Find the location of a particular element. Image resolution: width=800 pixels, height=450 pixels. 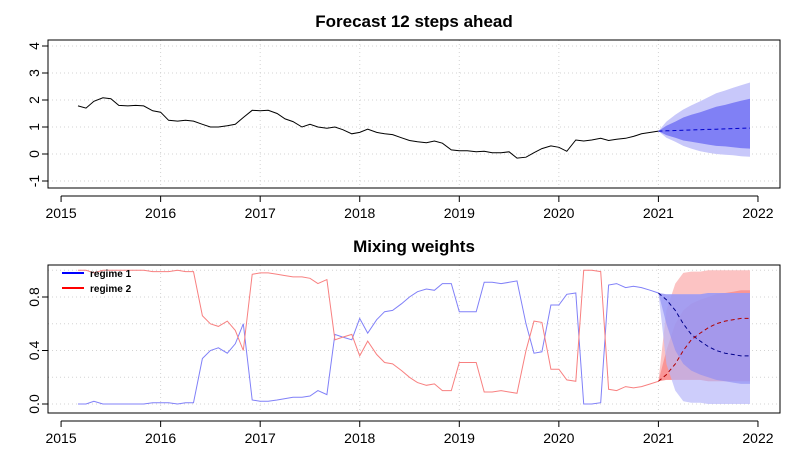

mixing-x-tick-label-2022: 2022 is located at coordinates (757, 438).